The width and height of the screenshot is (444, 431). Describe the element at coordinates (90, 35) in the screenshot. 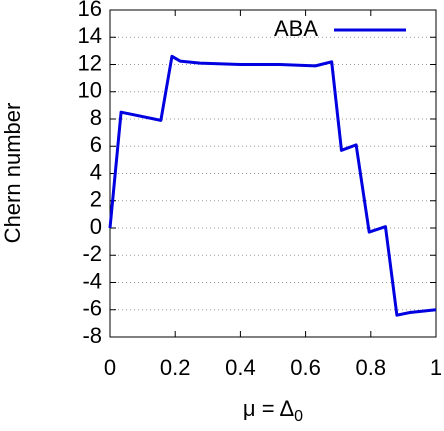

I see `y-tick-label: 14` at that location.